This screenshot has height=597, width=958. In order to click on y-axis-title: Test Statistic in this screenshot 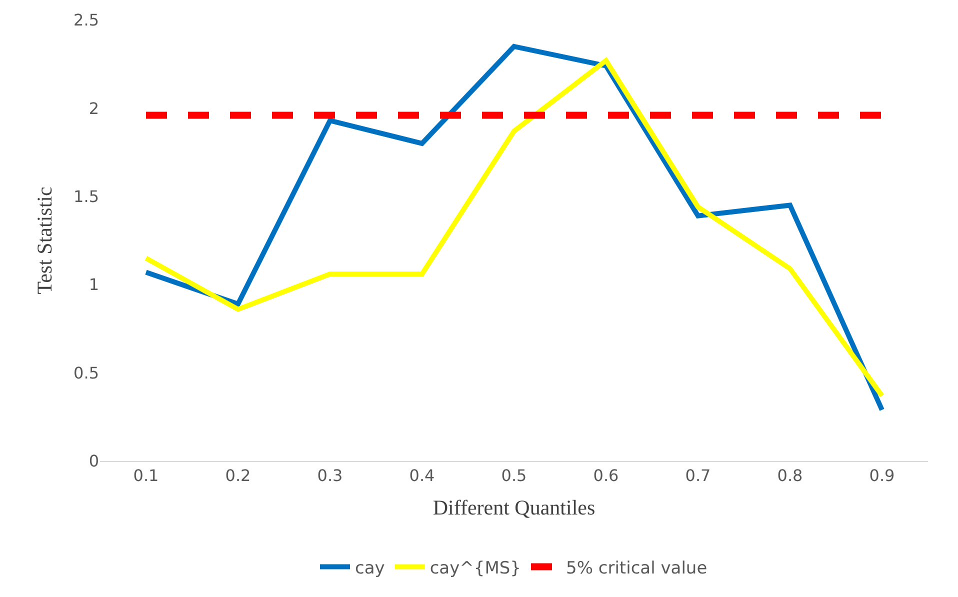, I will do `click(44, 240)`.